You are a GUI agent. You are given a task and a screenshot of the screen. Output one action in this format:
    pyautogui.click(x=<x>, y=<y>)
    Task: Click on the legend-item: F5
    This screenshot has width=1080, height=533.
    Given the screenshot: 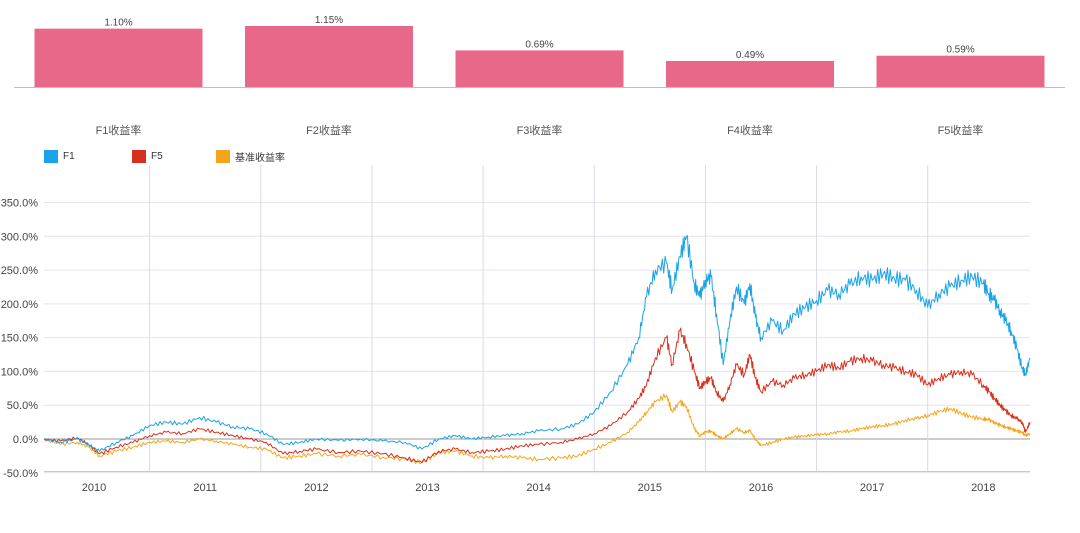 What is the action you would take?
    pyautogui.click(x=174, y=156)
    